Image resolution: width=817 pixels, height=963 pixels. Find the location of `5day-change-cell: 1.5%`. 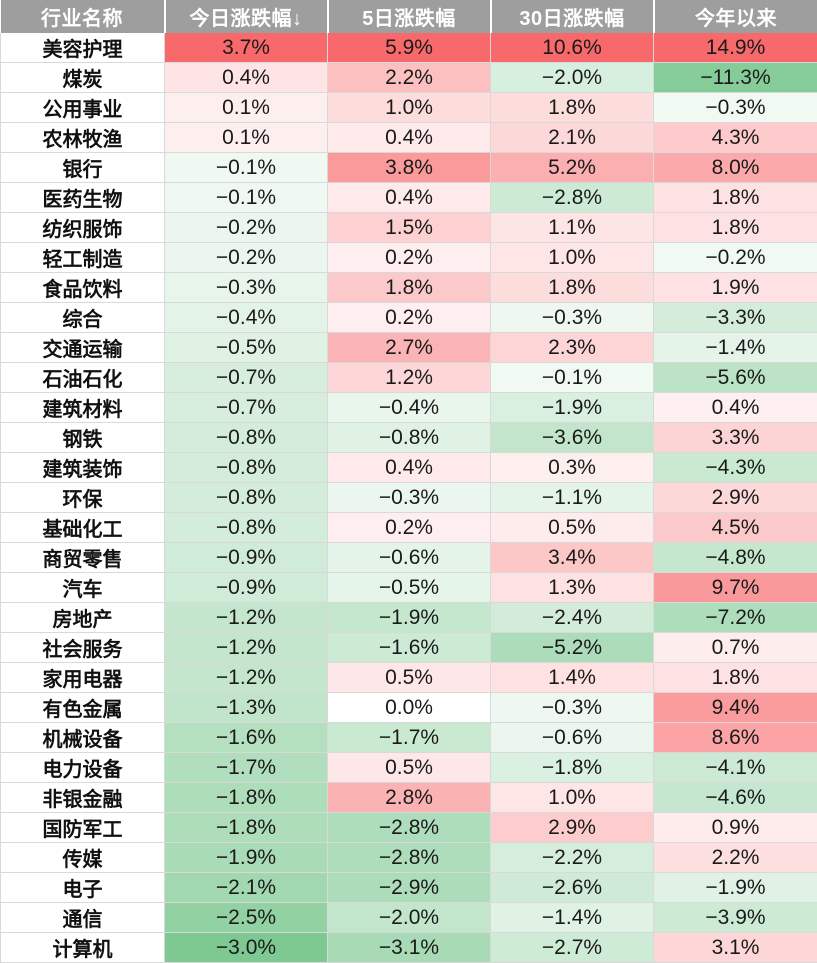

5day-change-cell: 1.5% is located at coordinates (409, 228).